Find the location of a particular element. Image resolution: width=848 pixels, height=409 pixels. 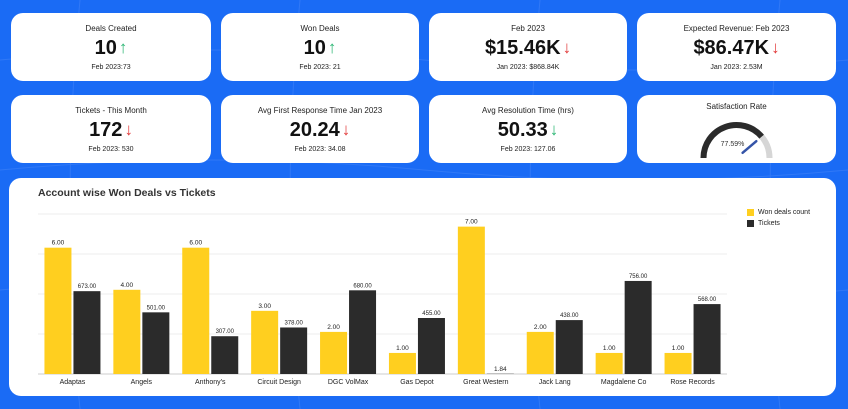

data-label: 501.00 is located at coordinates (156, 308).